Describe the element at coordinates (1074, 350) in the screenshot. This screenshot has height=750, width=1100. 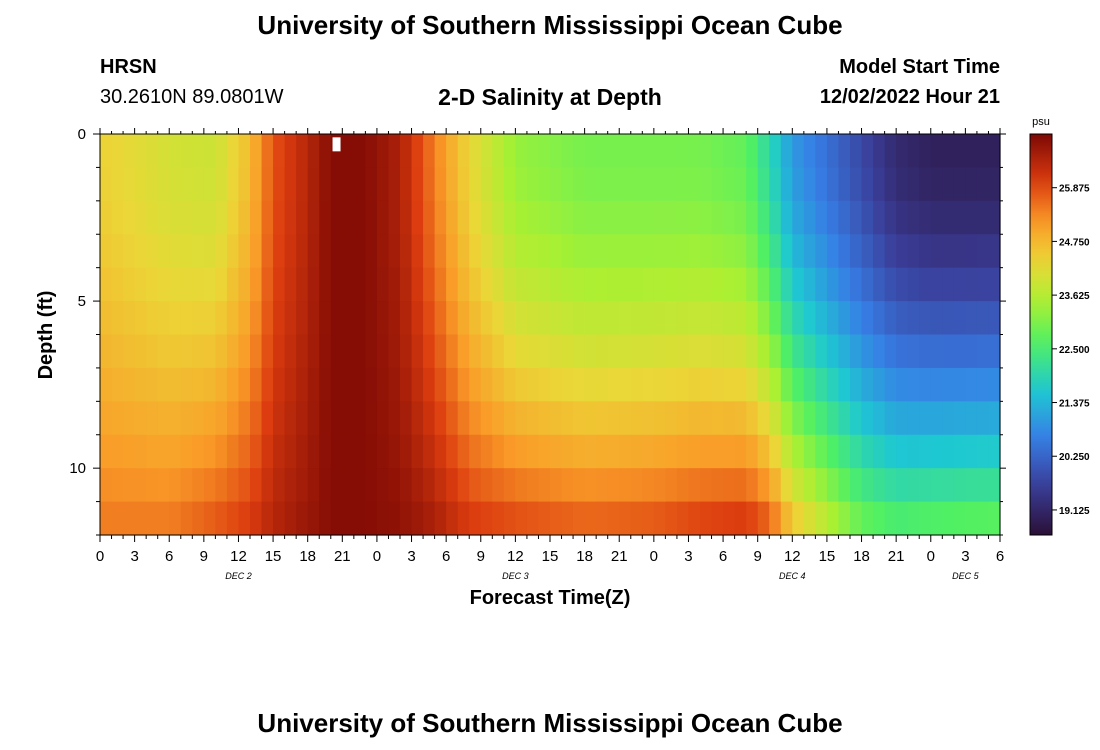
I see `colorbar-tick-label: 22.500` at that location.